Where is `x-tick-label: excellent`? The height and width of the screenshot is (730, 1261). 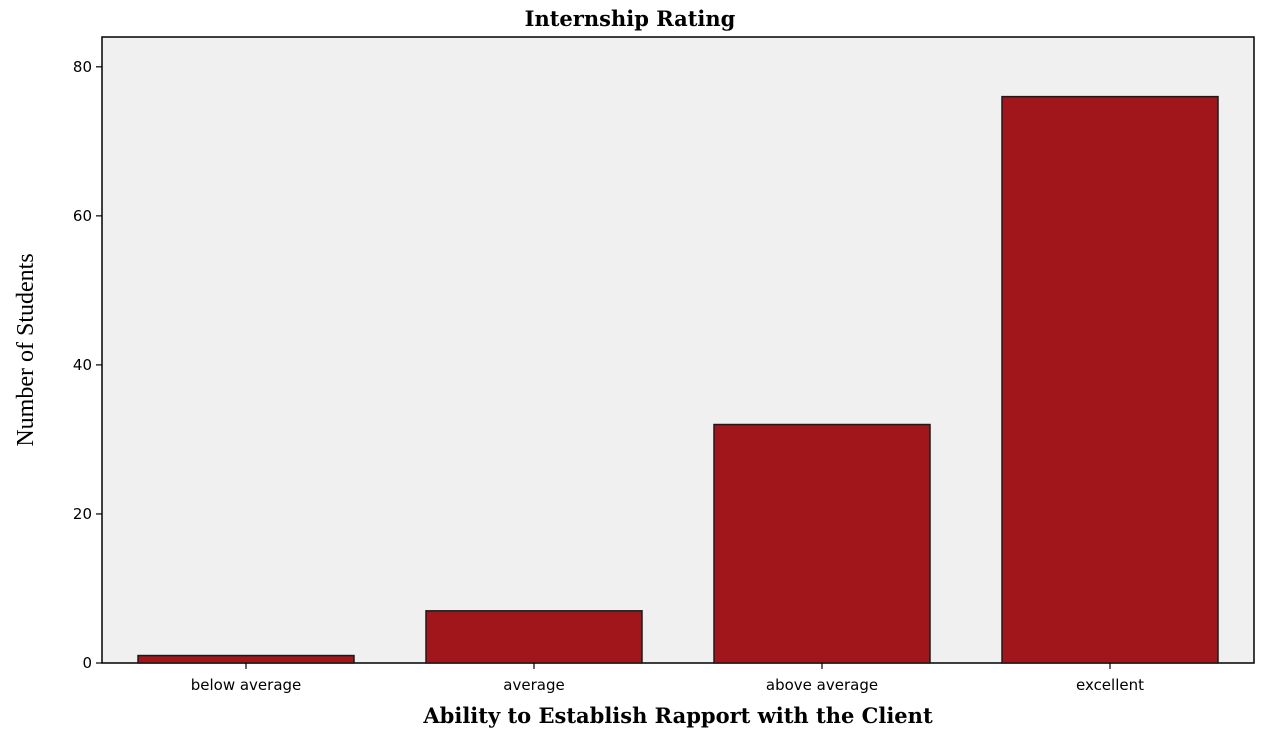
x-tick-label: excellent is located at coordinates (1110, 685).